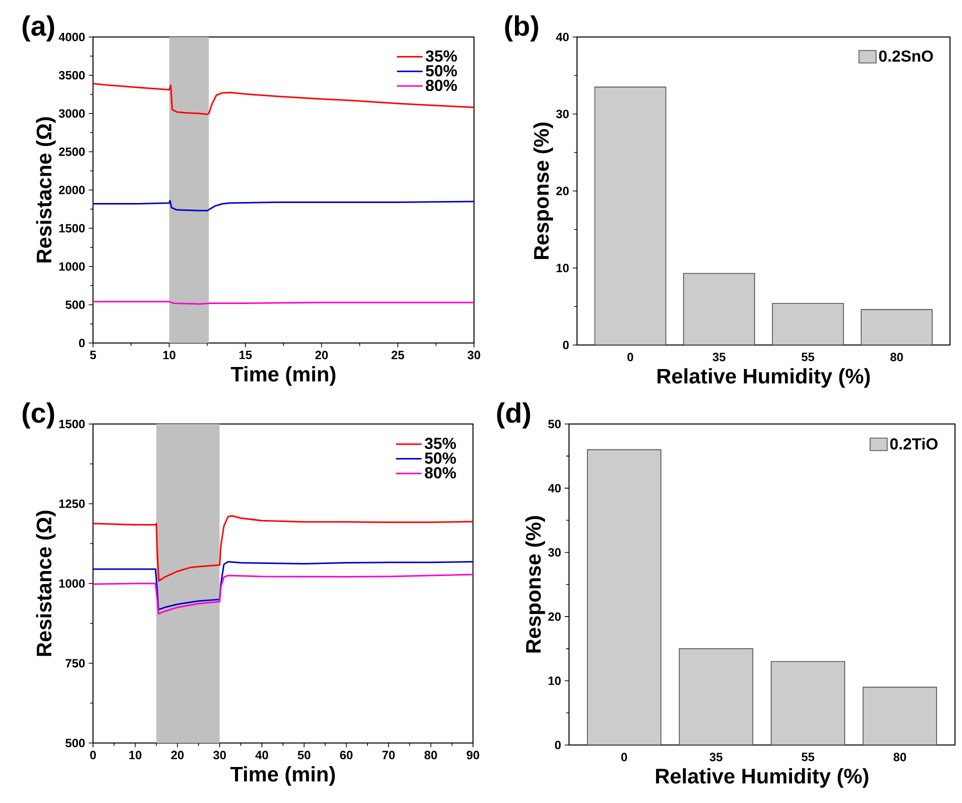 Image resolution: width=962 pixels, height=803 pixels. Describe the element at coordinates (71, 75) in the screenshot. I see `y-tick-label: 3500` at that location.